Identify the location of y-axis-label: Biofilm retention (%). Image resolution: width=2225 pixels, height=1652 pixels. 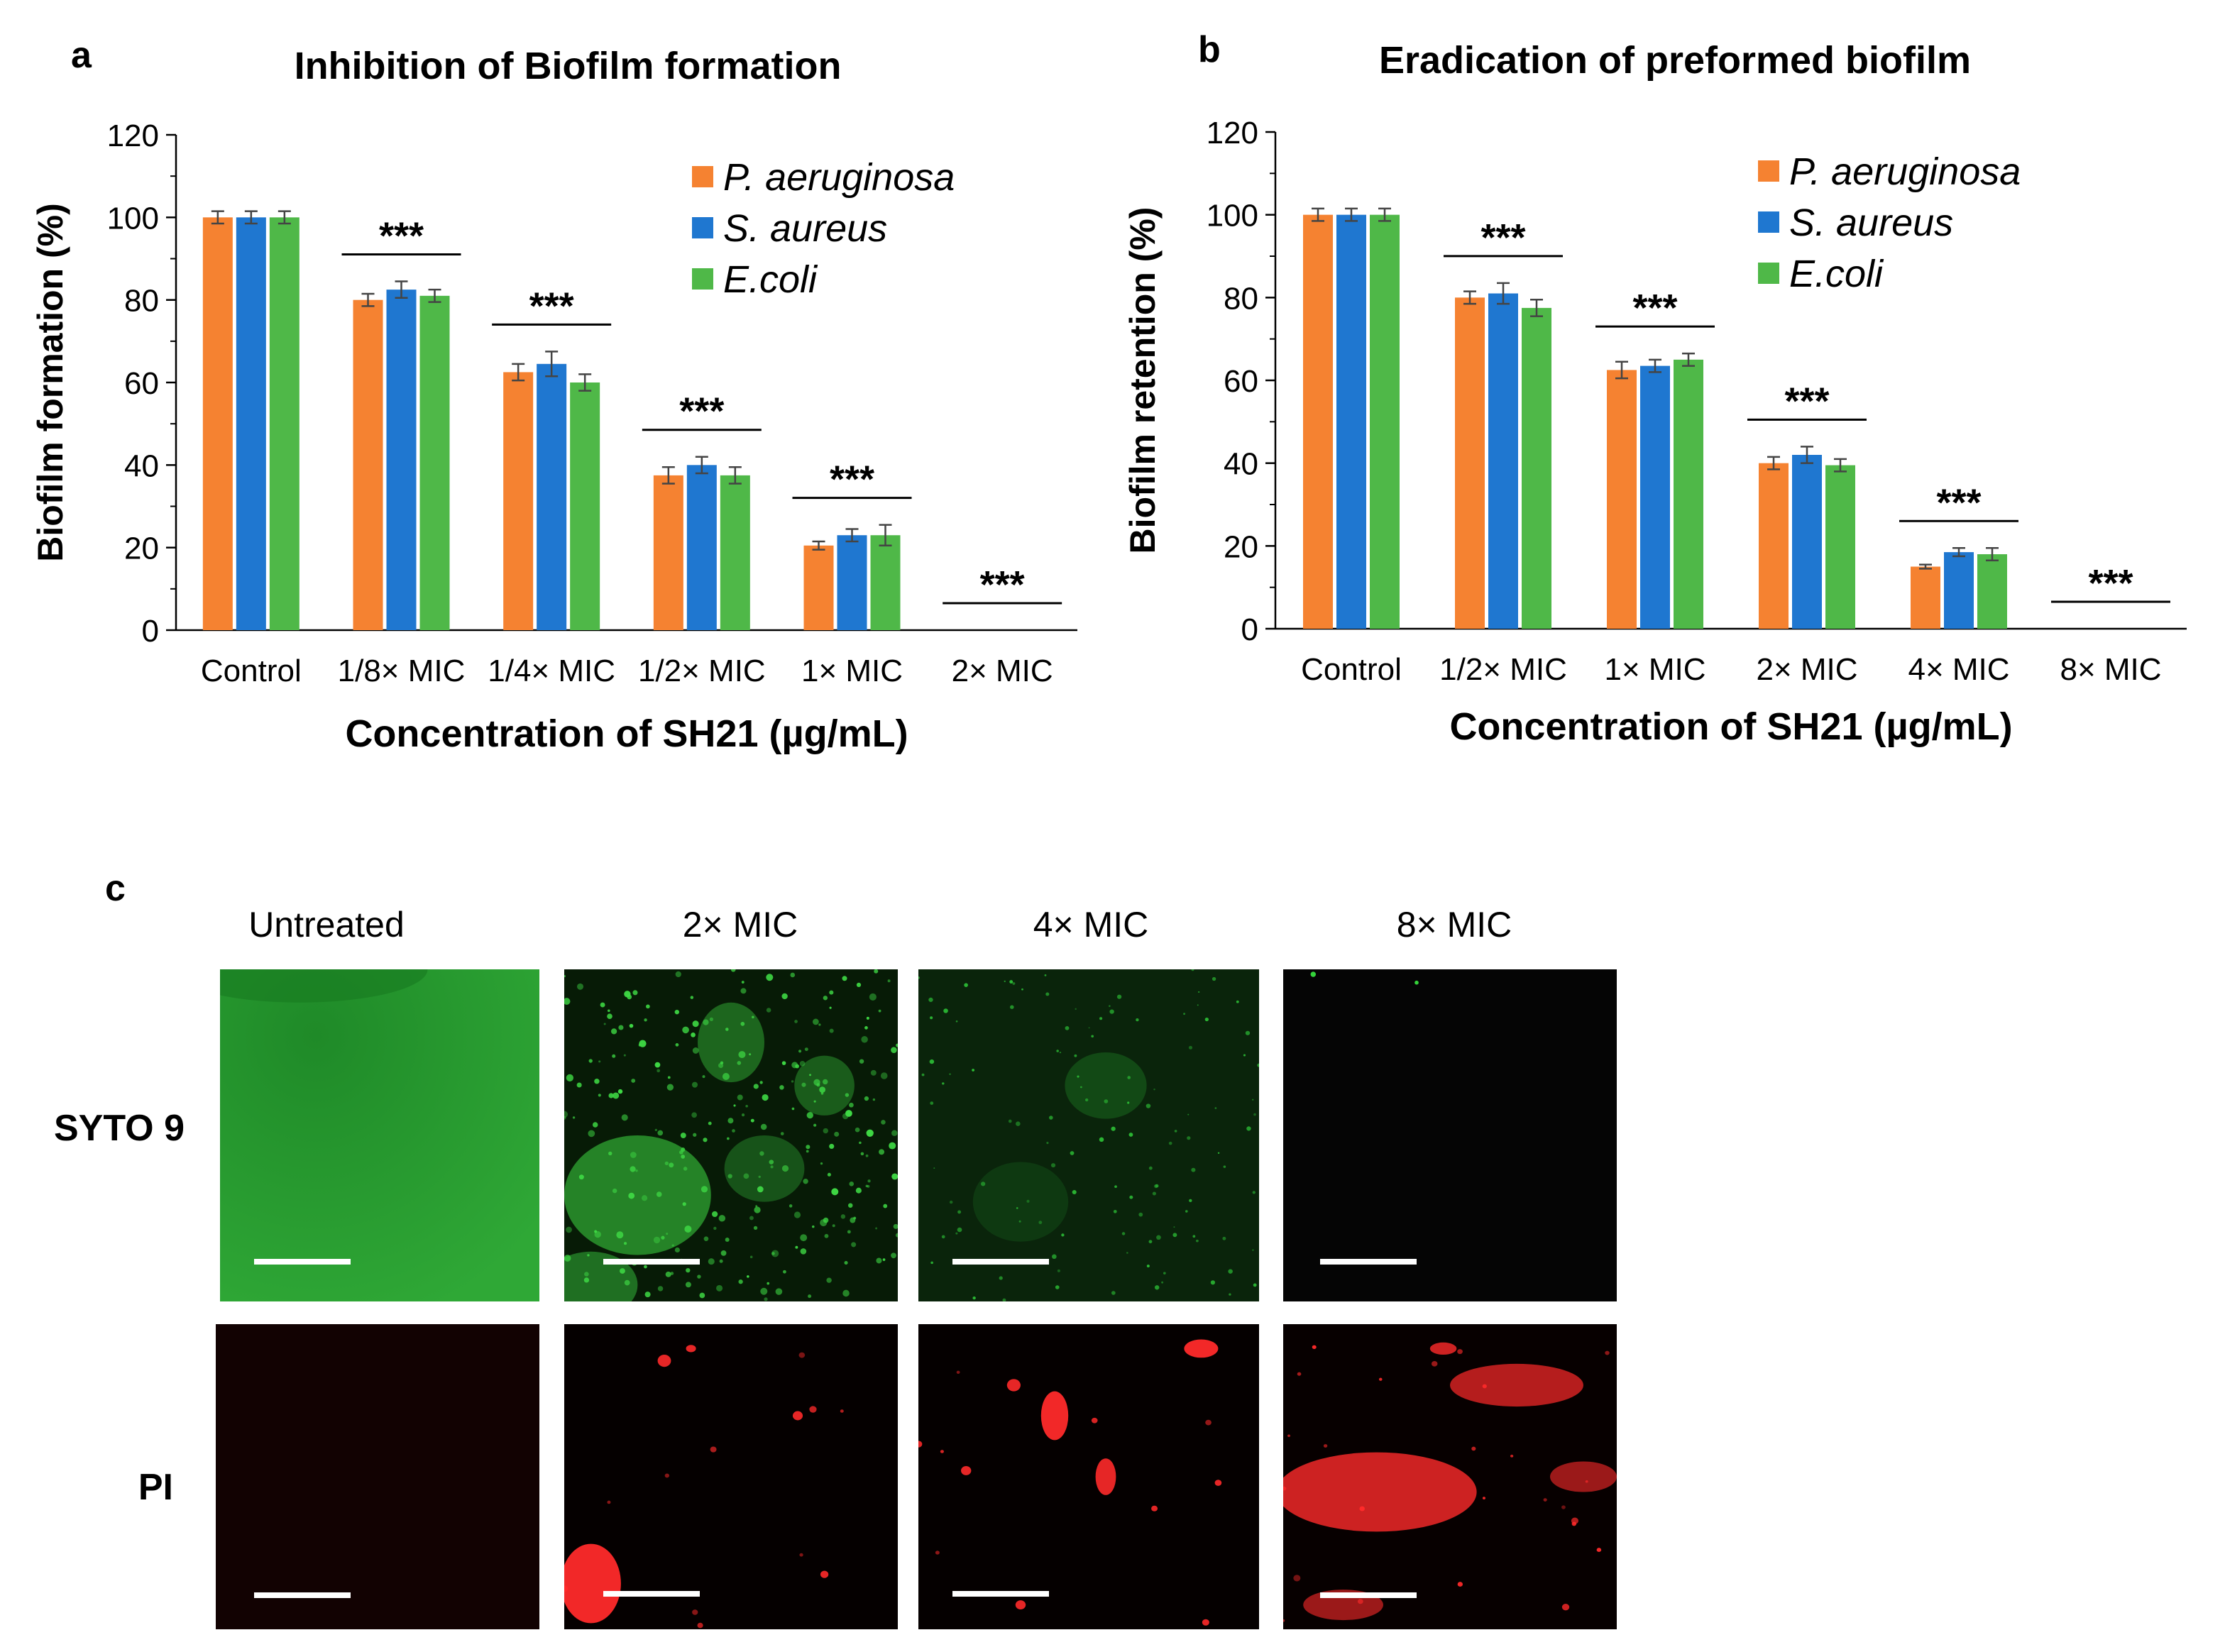
(1143, 380).